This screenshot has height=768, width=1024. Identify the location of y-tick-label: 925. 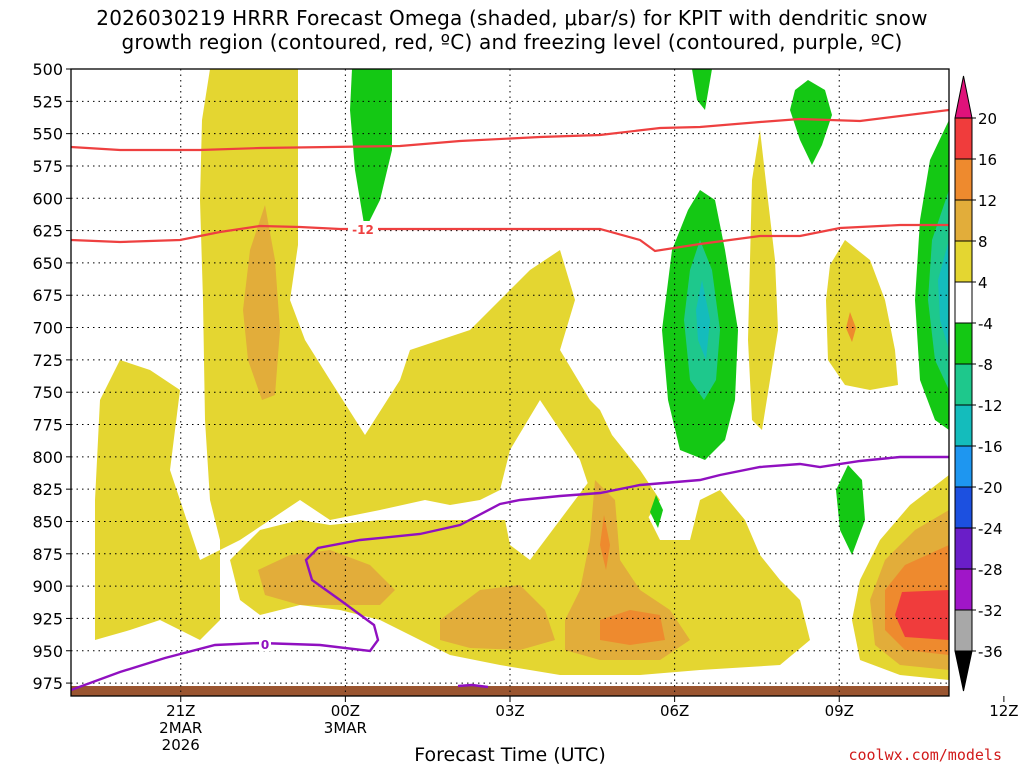
(47, 618).